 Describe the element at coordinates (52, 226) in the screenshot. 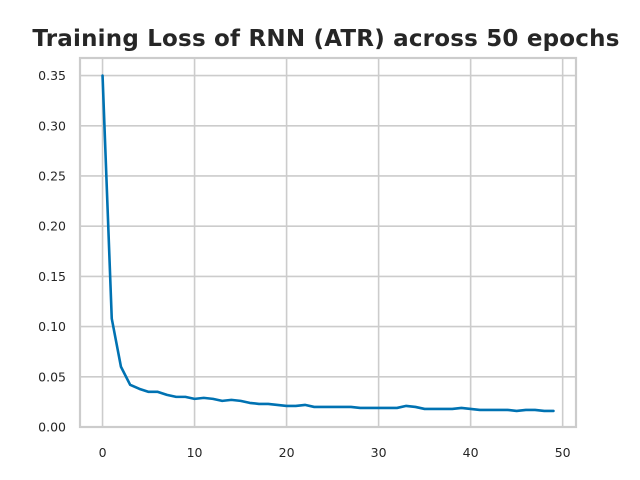

I see `y-tick-label: 0.20` at that location.